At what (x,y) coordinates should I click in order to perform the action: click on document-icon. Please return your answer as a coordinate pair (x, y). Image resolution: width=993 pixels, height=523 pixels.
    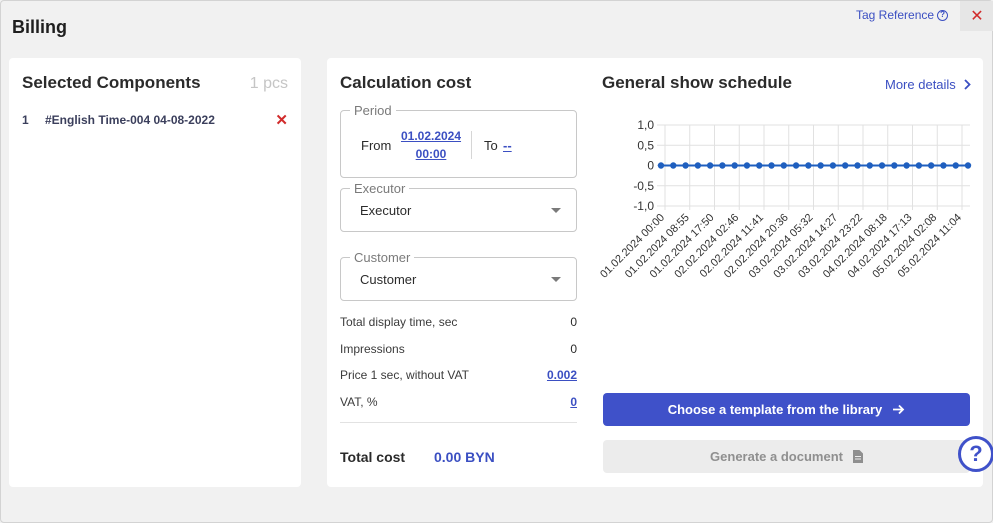
    Looking at the image, I should click on (857, 456).